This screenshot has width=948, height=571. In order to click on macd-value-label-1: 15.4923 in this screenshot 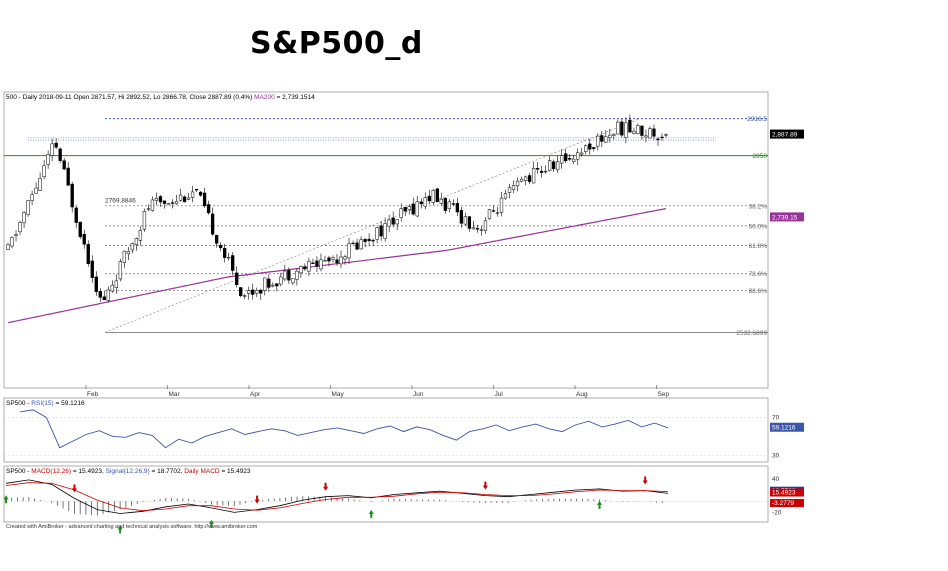, I will do `click(784, 493)`.